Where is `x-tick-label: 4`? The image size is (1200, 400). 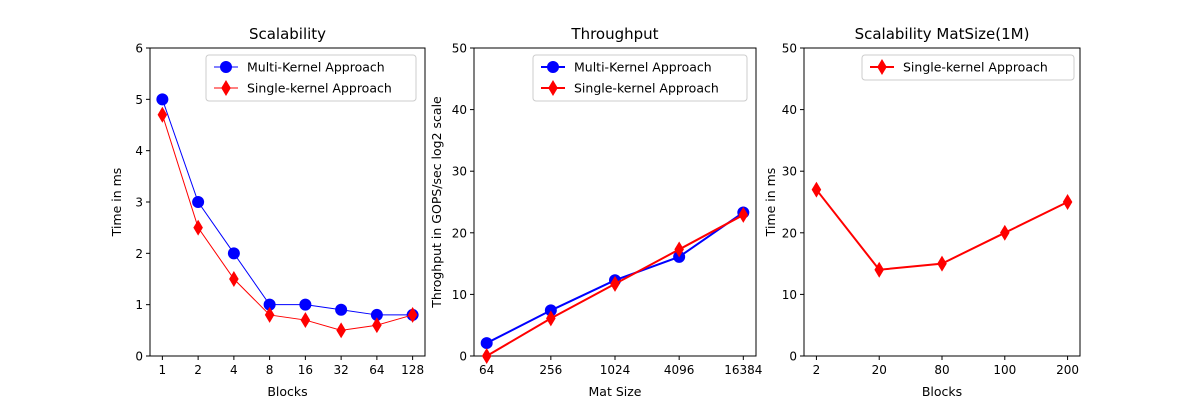 x-tick-label: 4 is located at coordinates (234, 370).